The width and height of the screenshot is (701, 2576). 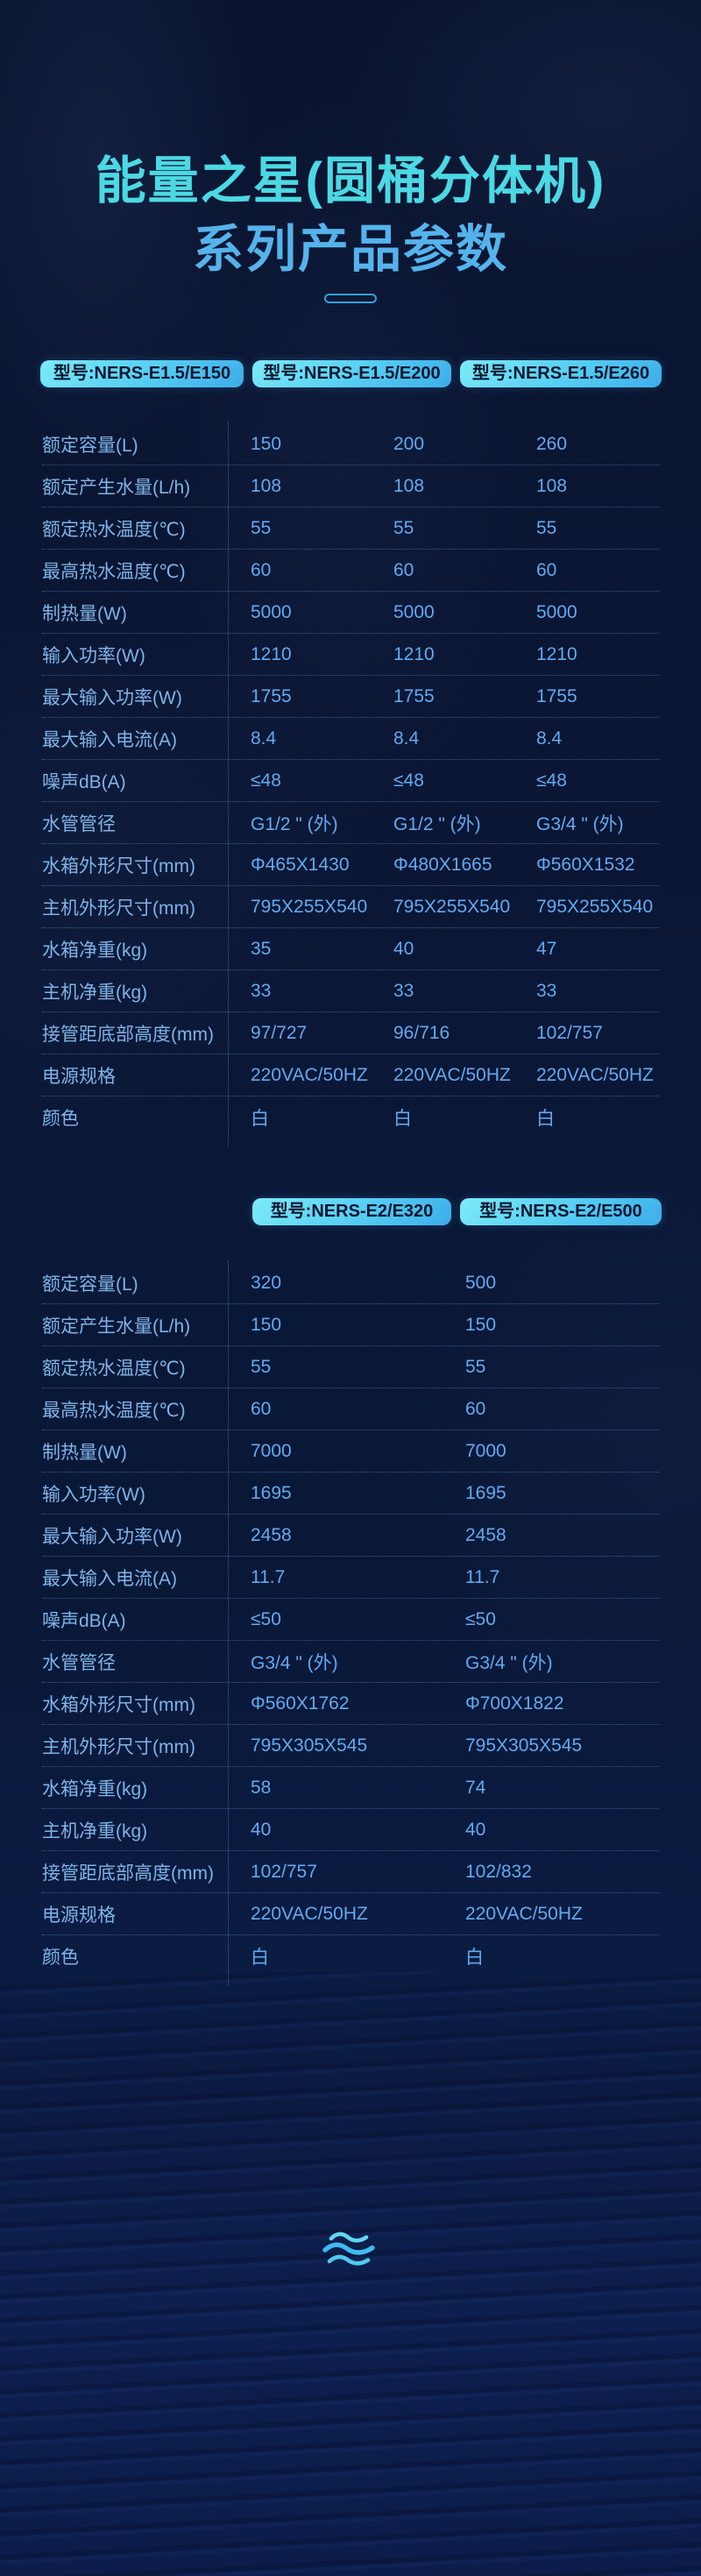 I want to click on spec-value: 35, so click(x=261, y=949).